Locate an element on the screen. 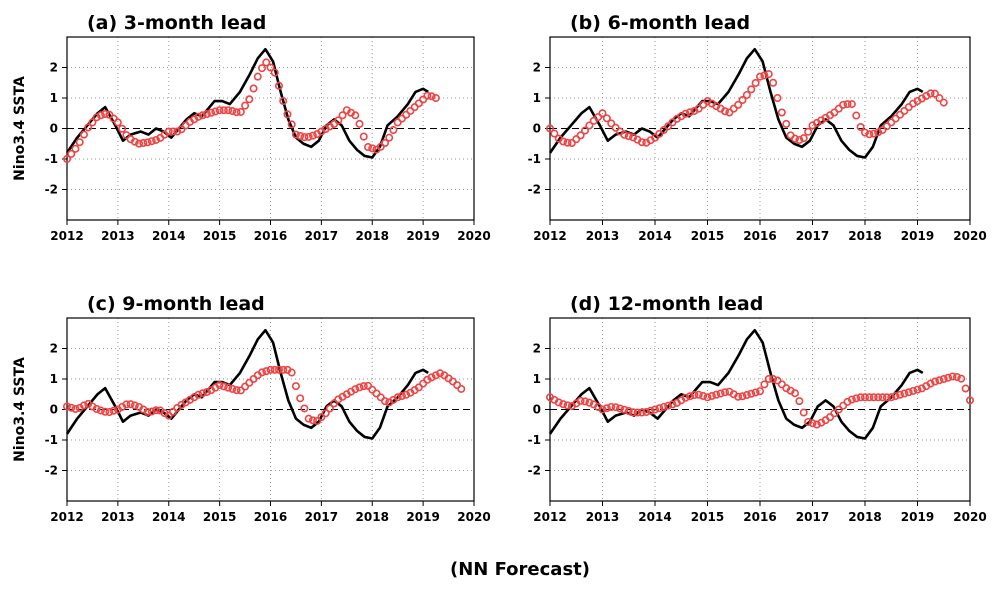  panel-title: (d) 12-month lead is located at coordinates (666, 304).